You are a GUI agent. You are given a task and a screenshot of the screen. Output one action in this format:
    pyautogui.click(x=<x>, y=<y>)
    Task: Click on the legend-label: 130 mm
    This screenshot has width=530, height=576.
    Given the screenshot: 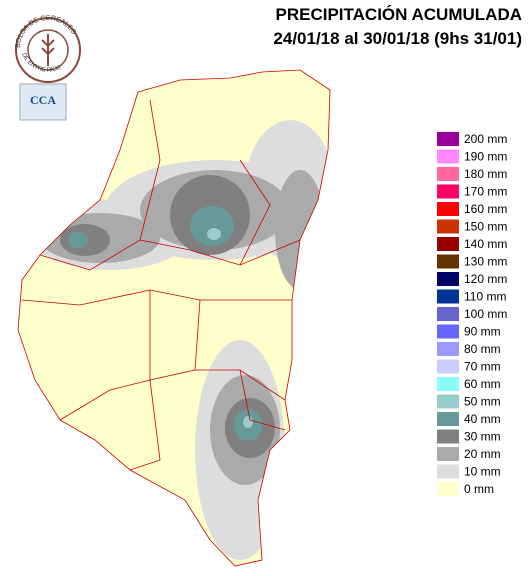 What is the action you would take?
    pyautogui.click(x=485, y=262)
    